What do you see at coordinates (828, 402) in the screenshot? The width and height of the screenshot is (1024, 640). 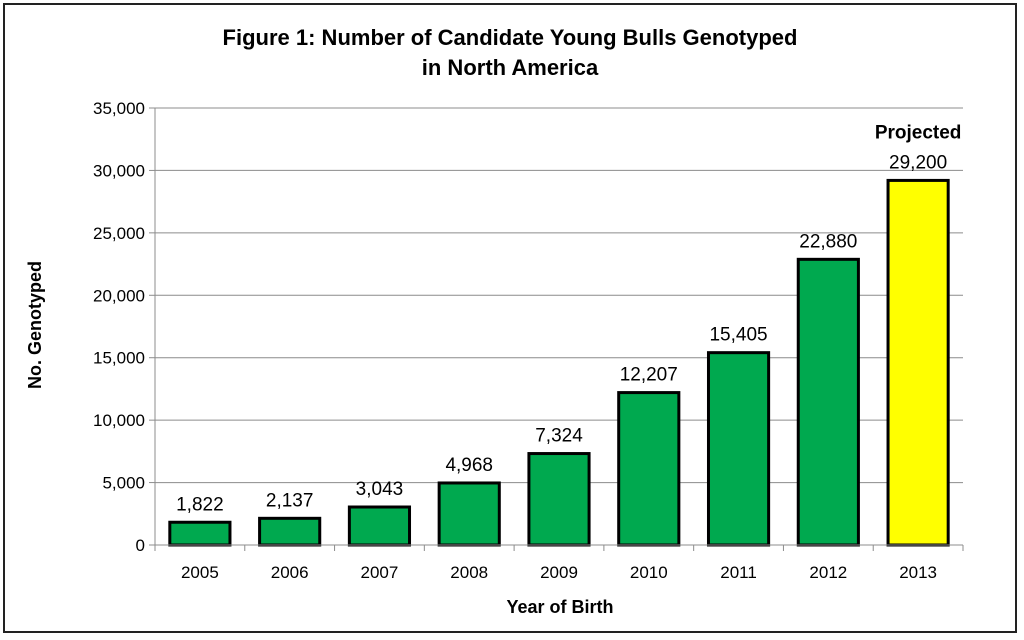 I see `bar-2012` at bounding box center [828, 402].